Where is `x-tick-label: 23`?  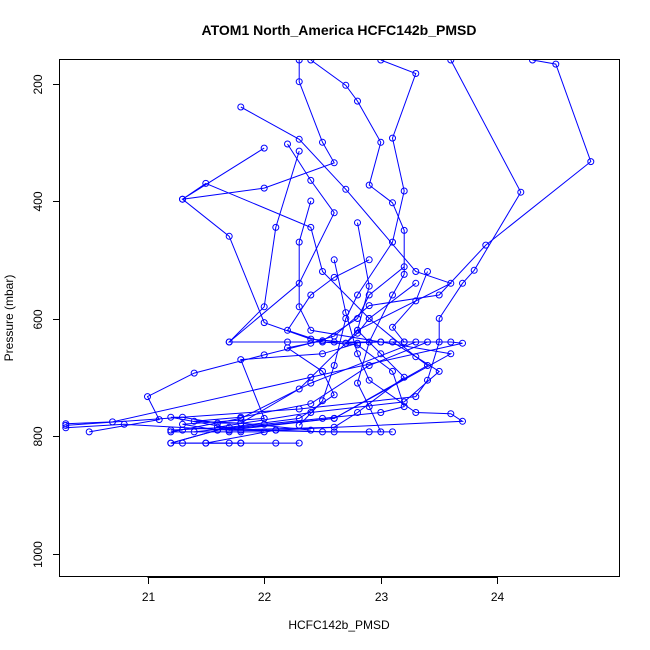
x-tick-label: 23 is located at coordinates (382, 597).